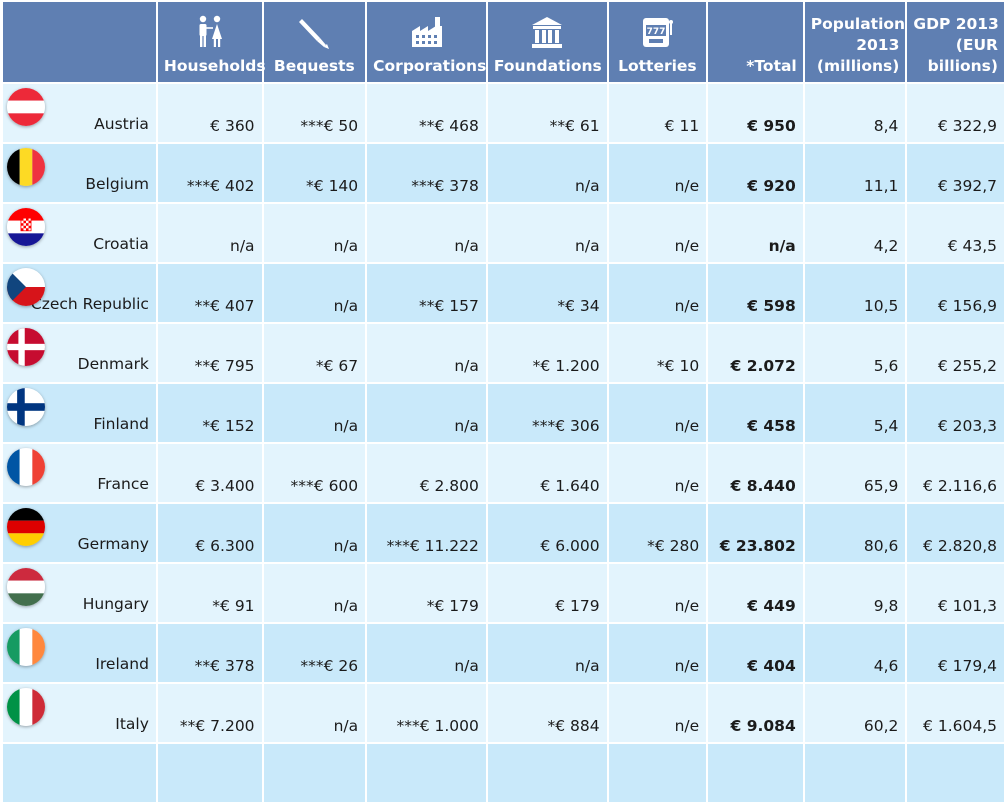 The height and width of the screenshot is (804, 1005). I want to click on total-cell: € 598, so click(755, 293).